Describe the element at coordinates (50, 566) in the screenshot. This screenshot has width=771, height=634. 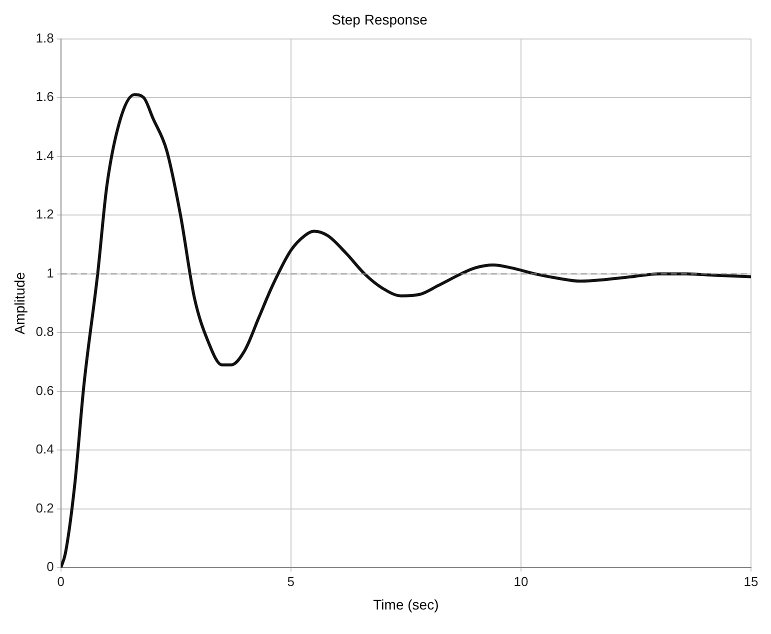
I see `y-tick-label: 0` at that location.